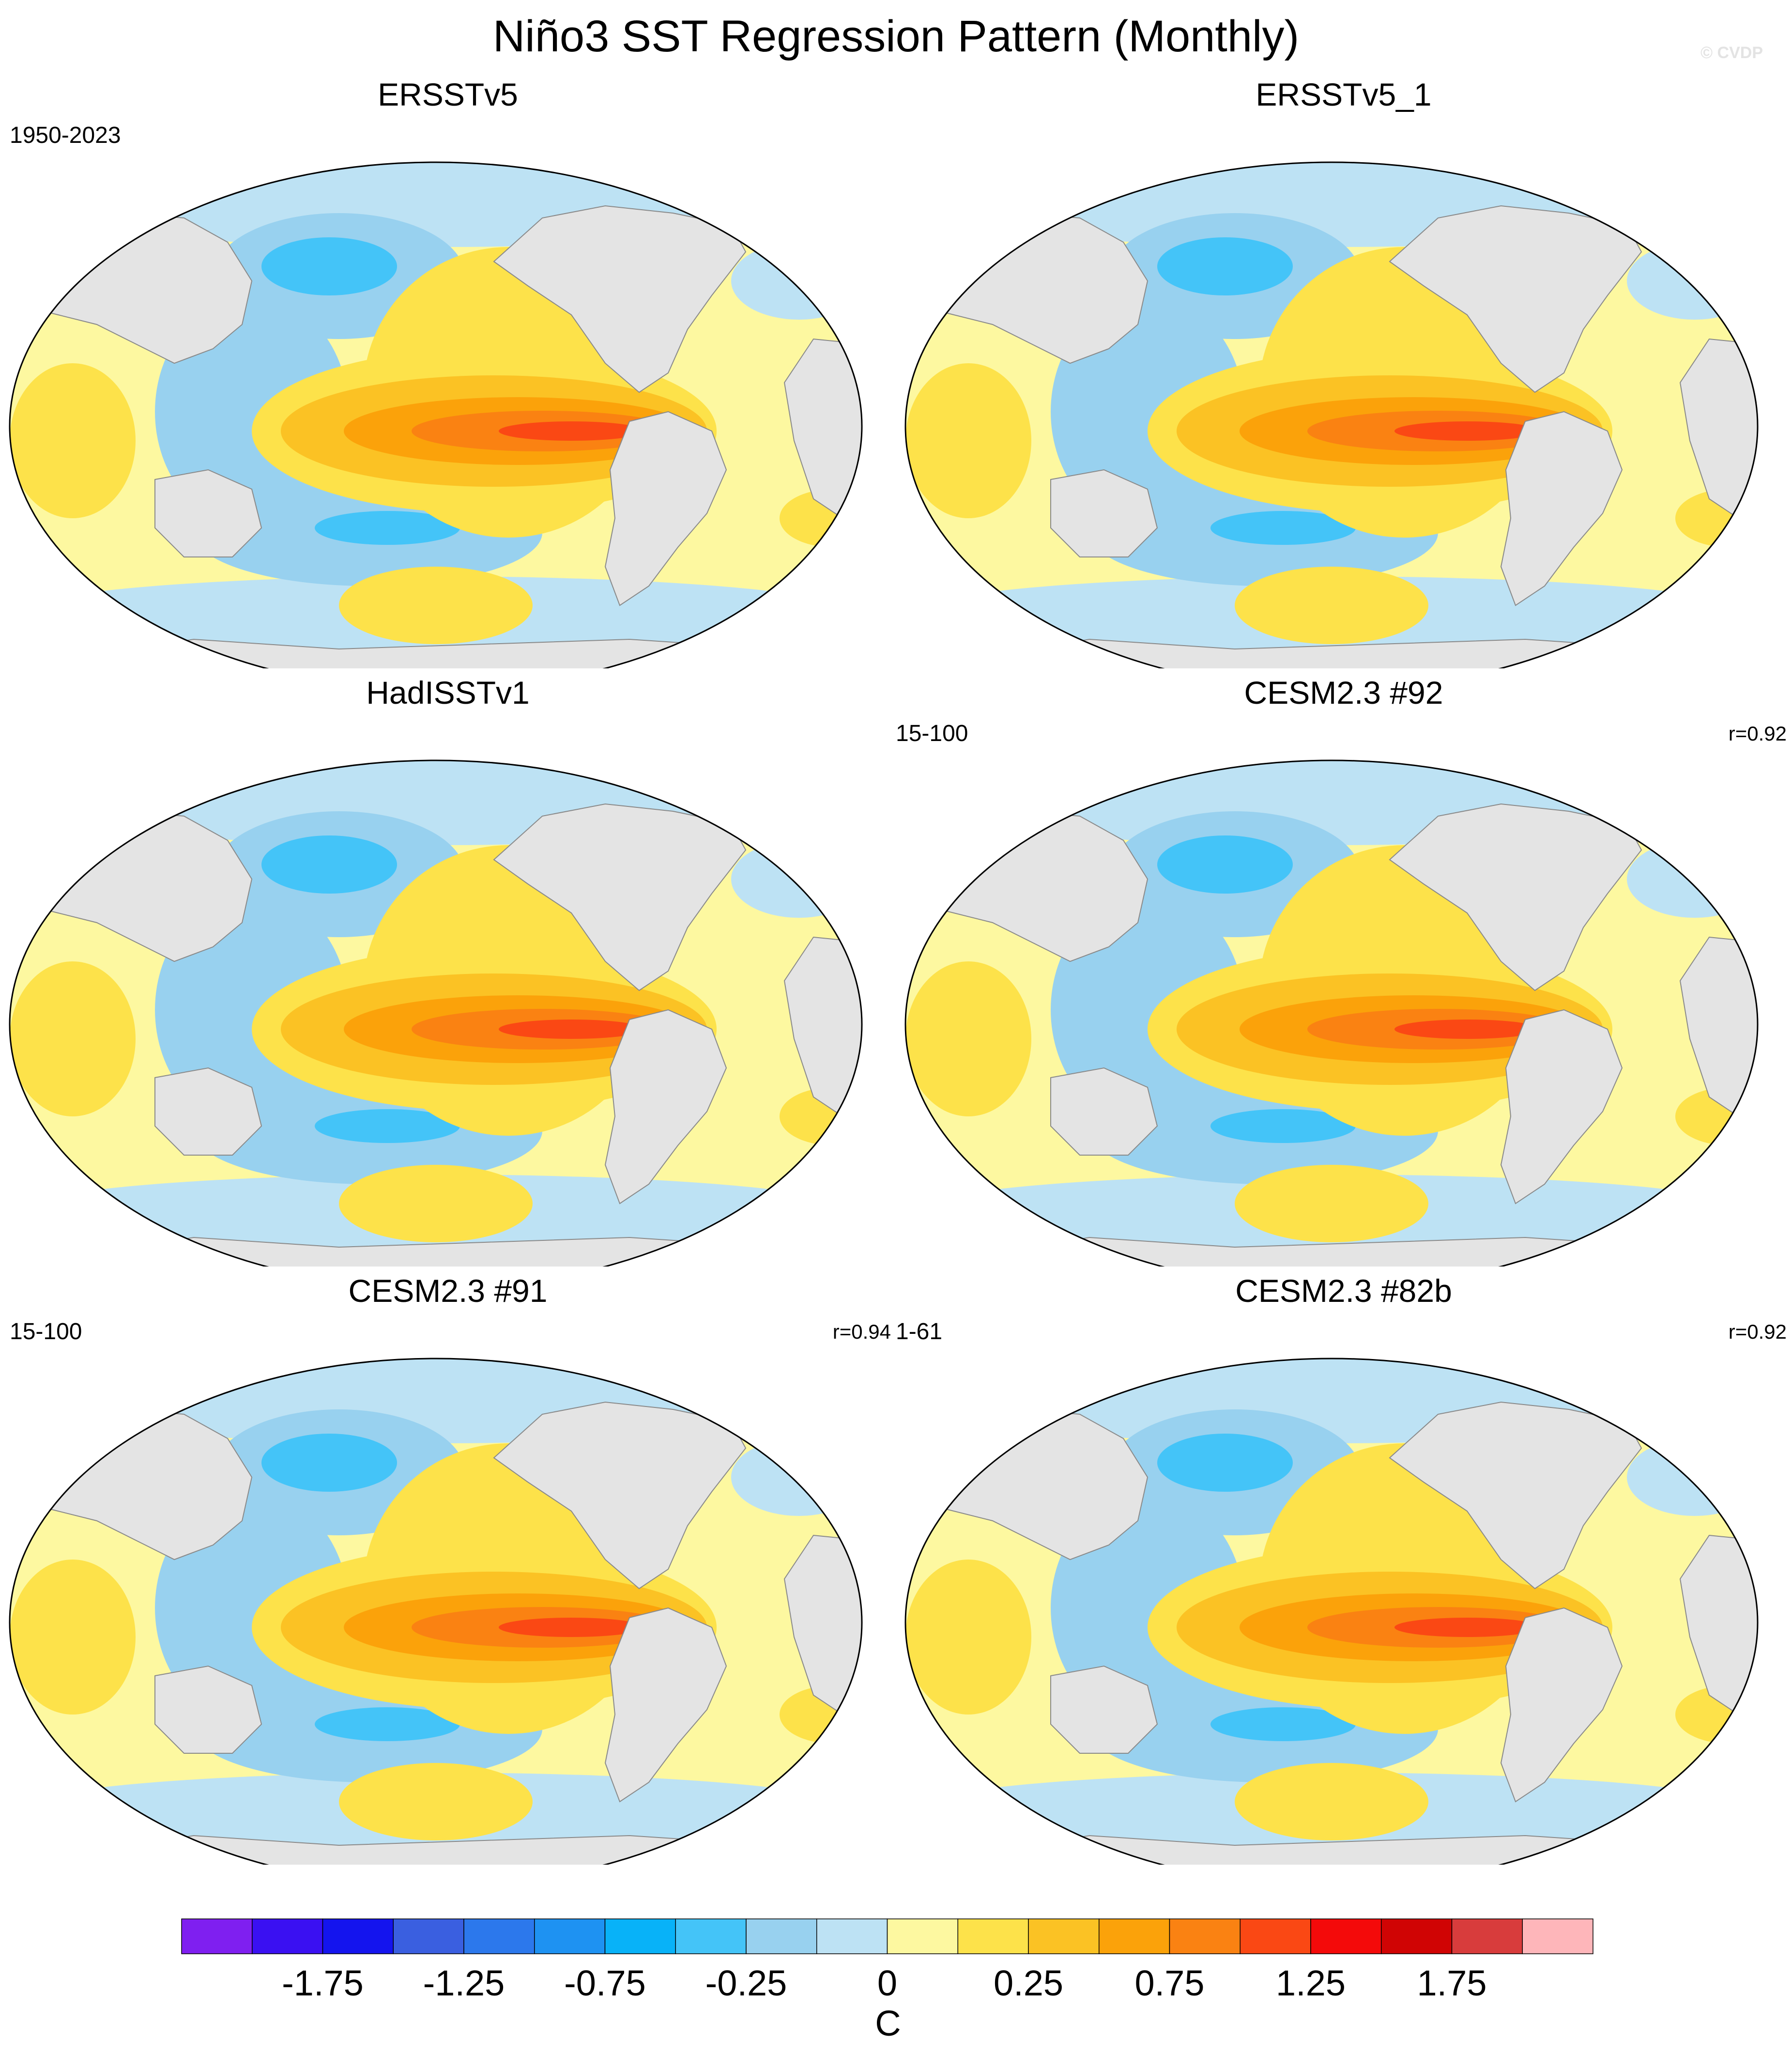 This screenshot has width=1792, height=2055. I want to click on period-label: 1950-2023, so click(65, 135).